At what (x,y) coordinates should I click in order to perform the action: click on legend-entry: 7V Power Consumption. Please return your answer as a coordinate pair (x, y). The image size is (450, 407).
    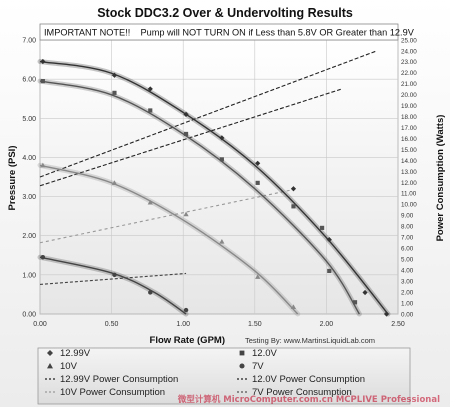
    Looking at the image, I should click on (294, 392).